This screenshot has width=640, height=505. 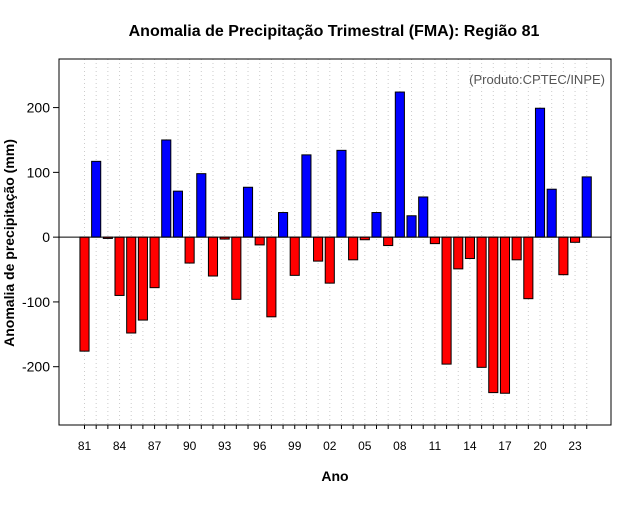 I want to click on bar-1990, so click(x=189, y=250).